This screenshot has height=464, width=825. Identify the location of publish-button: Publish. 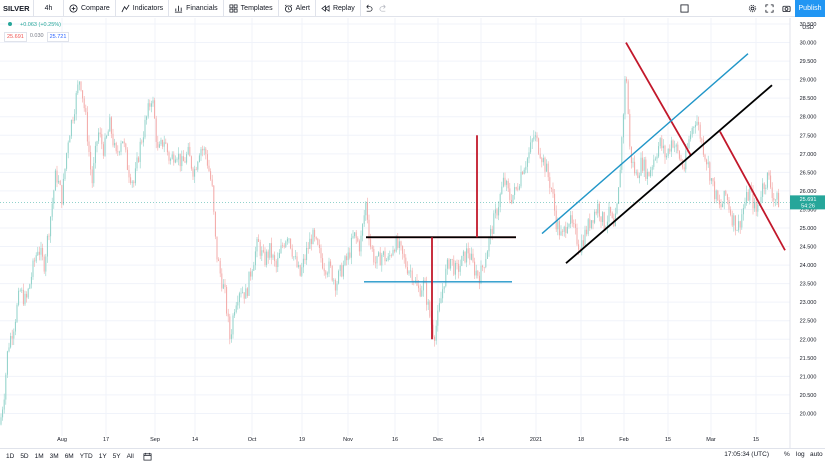
(810, 8).